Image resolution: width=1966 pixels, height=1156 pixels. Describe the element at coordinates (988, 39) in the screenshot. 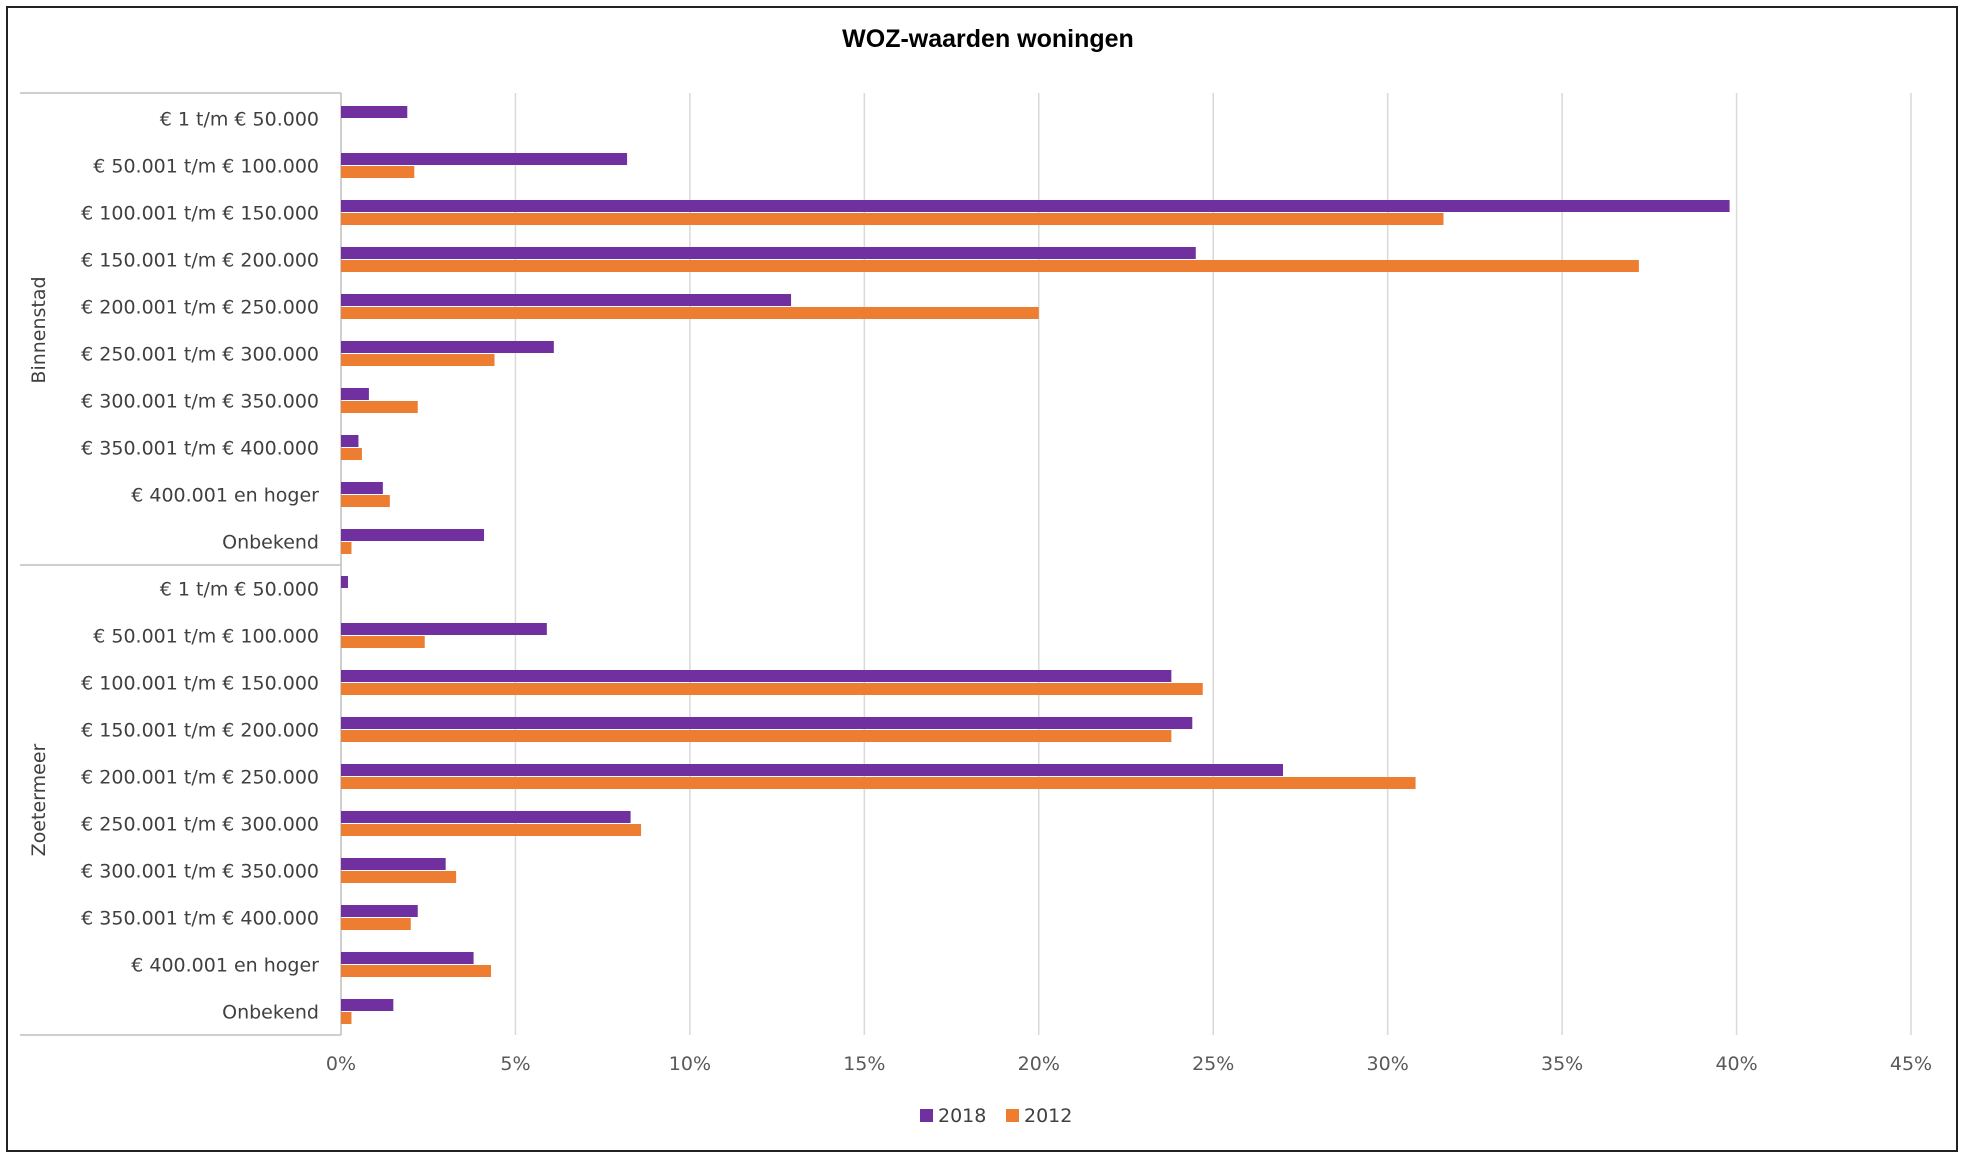

I see `chart-title: WOZ-waarden woningen` at that location.